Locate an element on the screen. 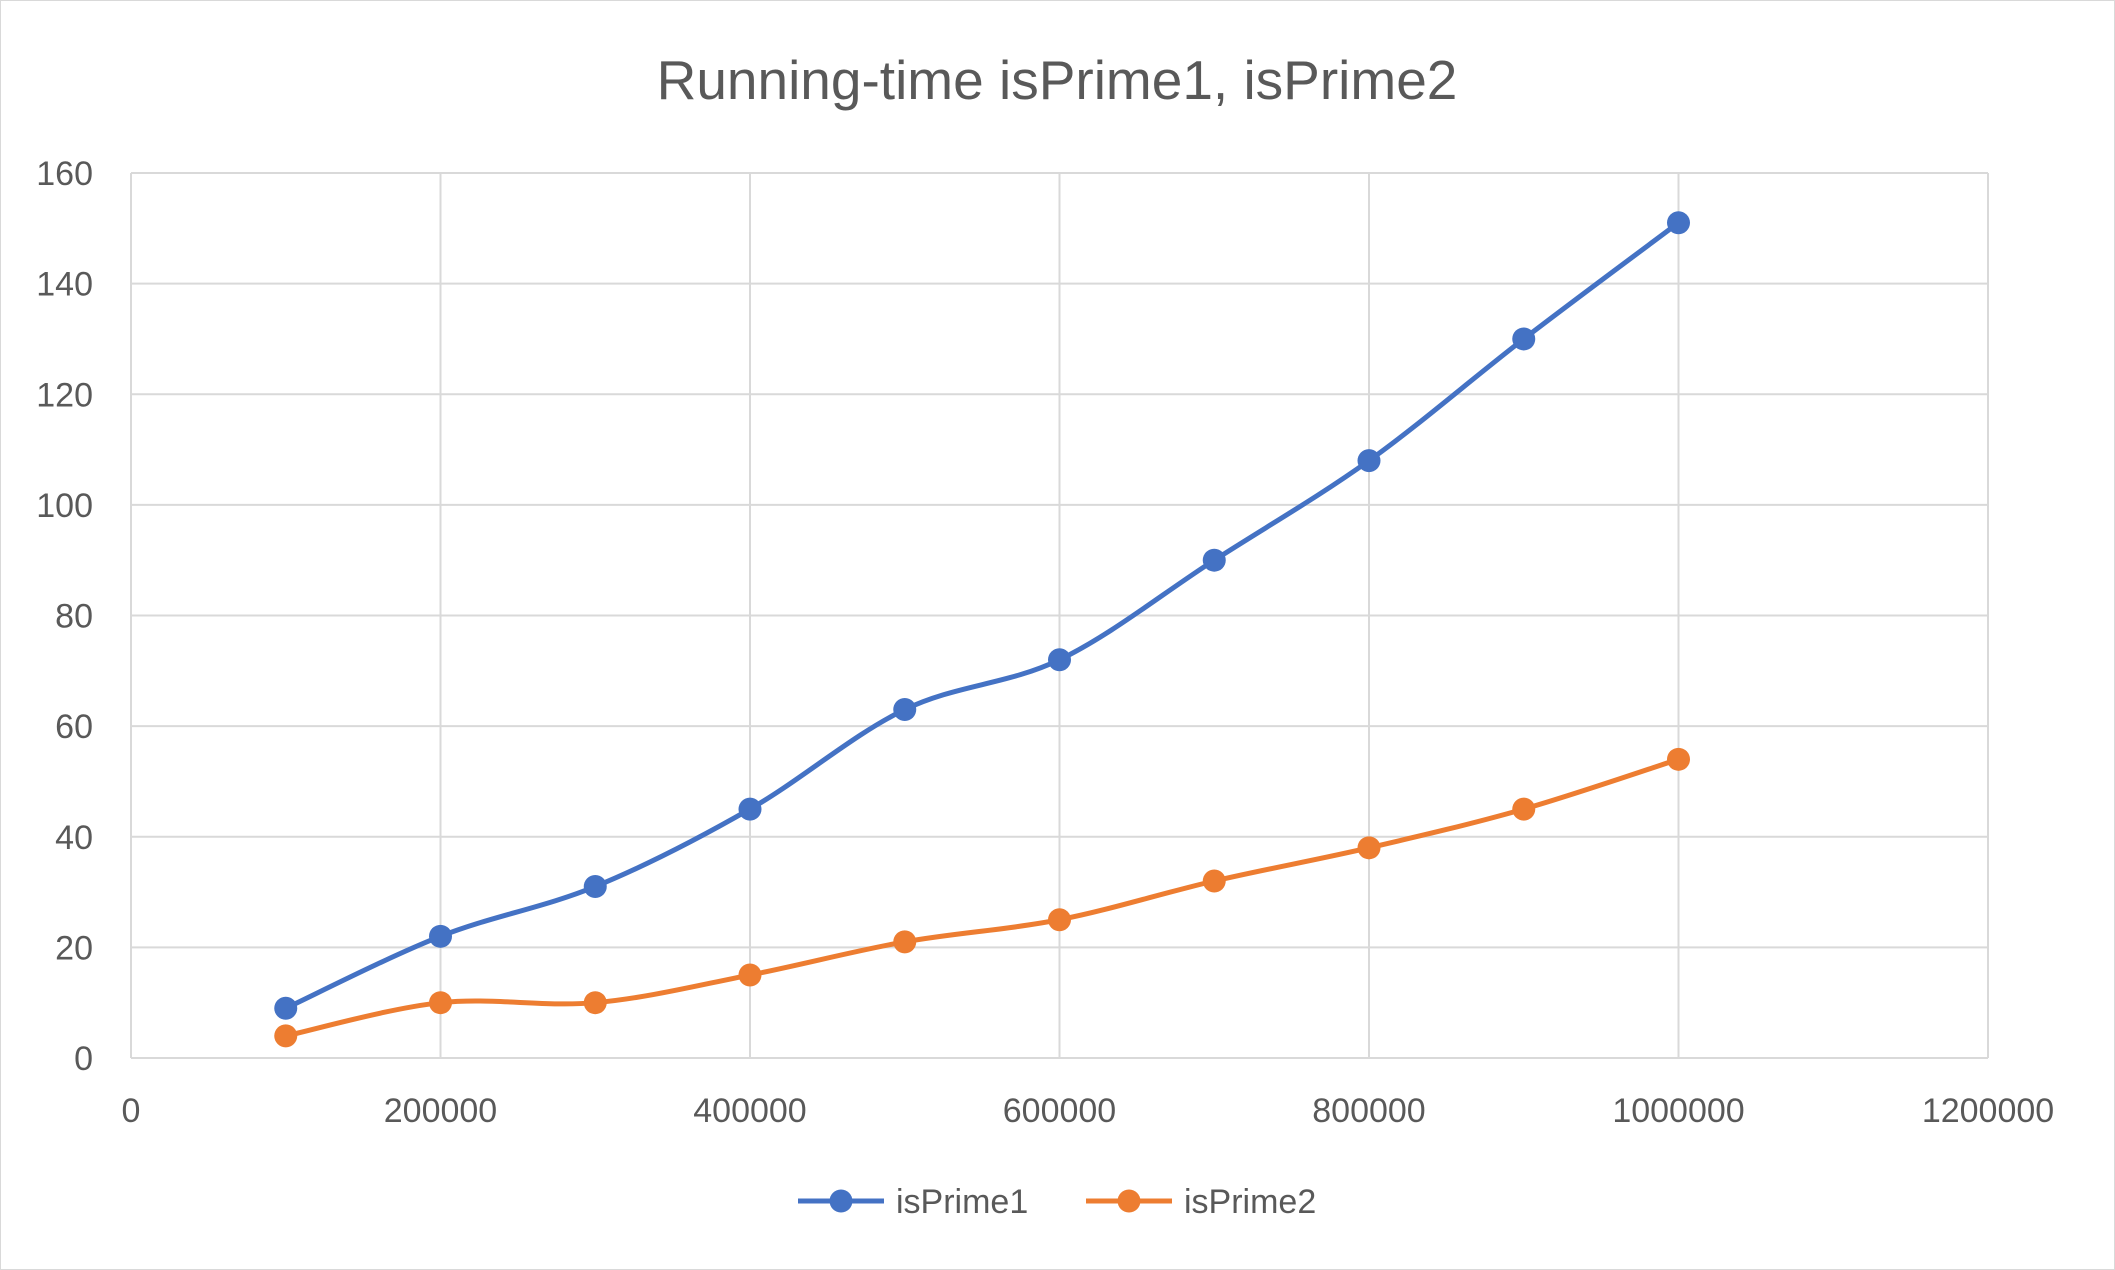 The image size is (2115, 1270). x-tick-label: 800000 is located at coordinates (1368, 1111).